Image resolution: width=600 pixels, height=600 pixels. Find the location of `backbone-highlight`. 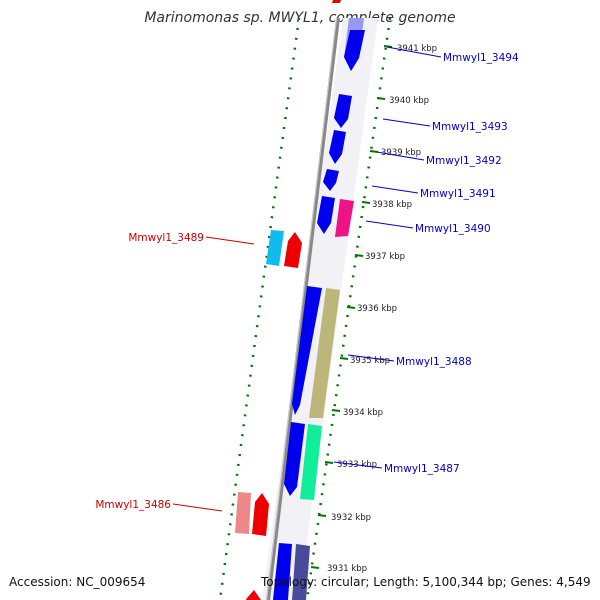

backbone-highlight is located at coordinates (302, 308).